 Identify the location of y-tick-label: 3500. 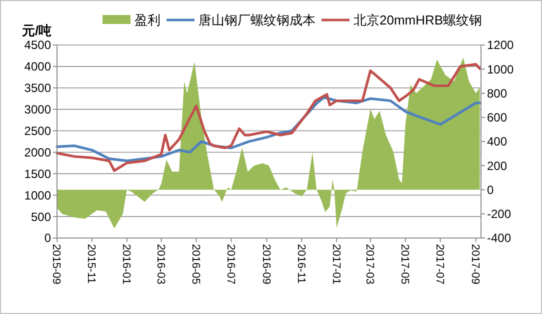
(38, 88).